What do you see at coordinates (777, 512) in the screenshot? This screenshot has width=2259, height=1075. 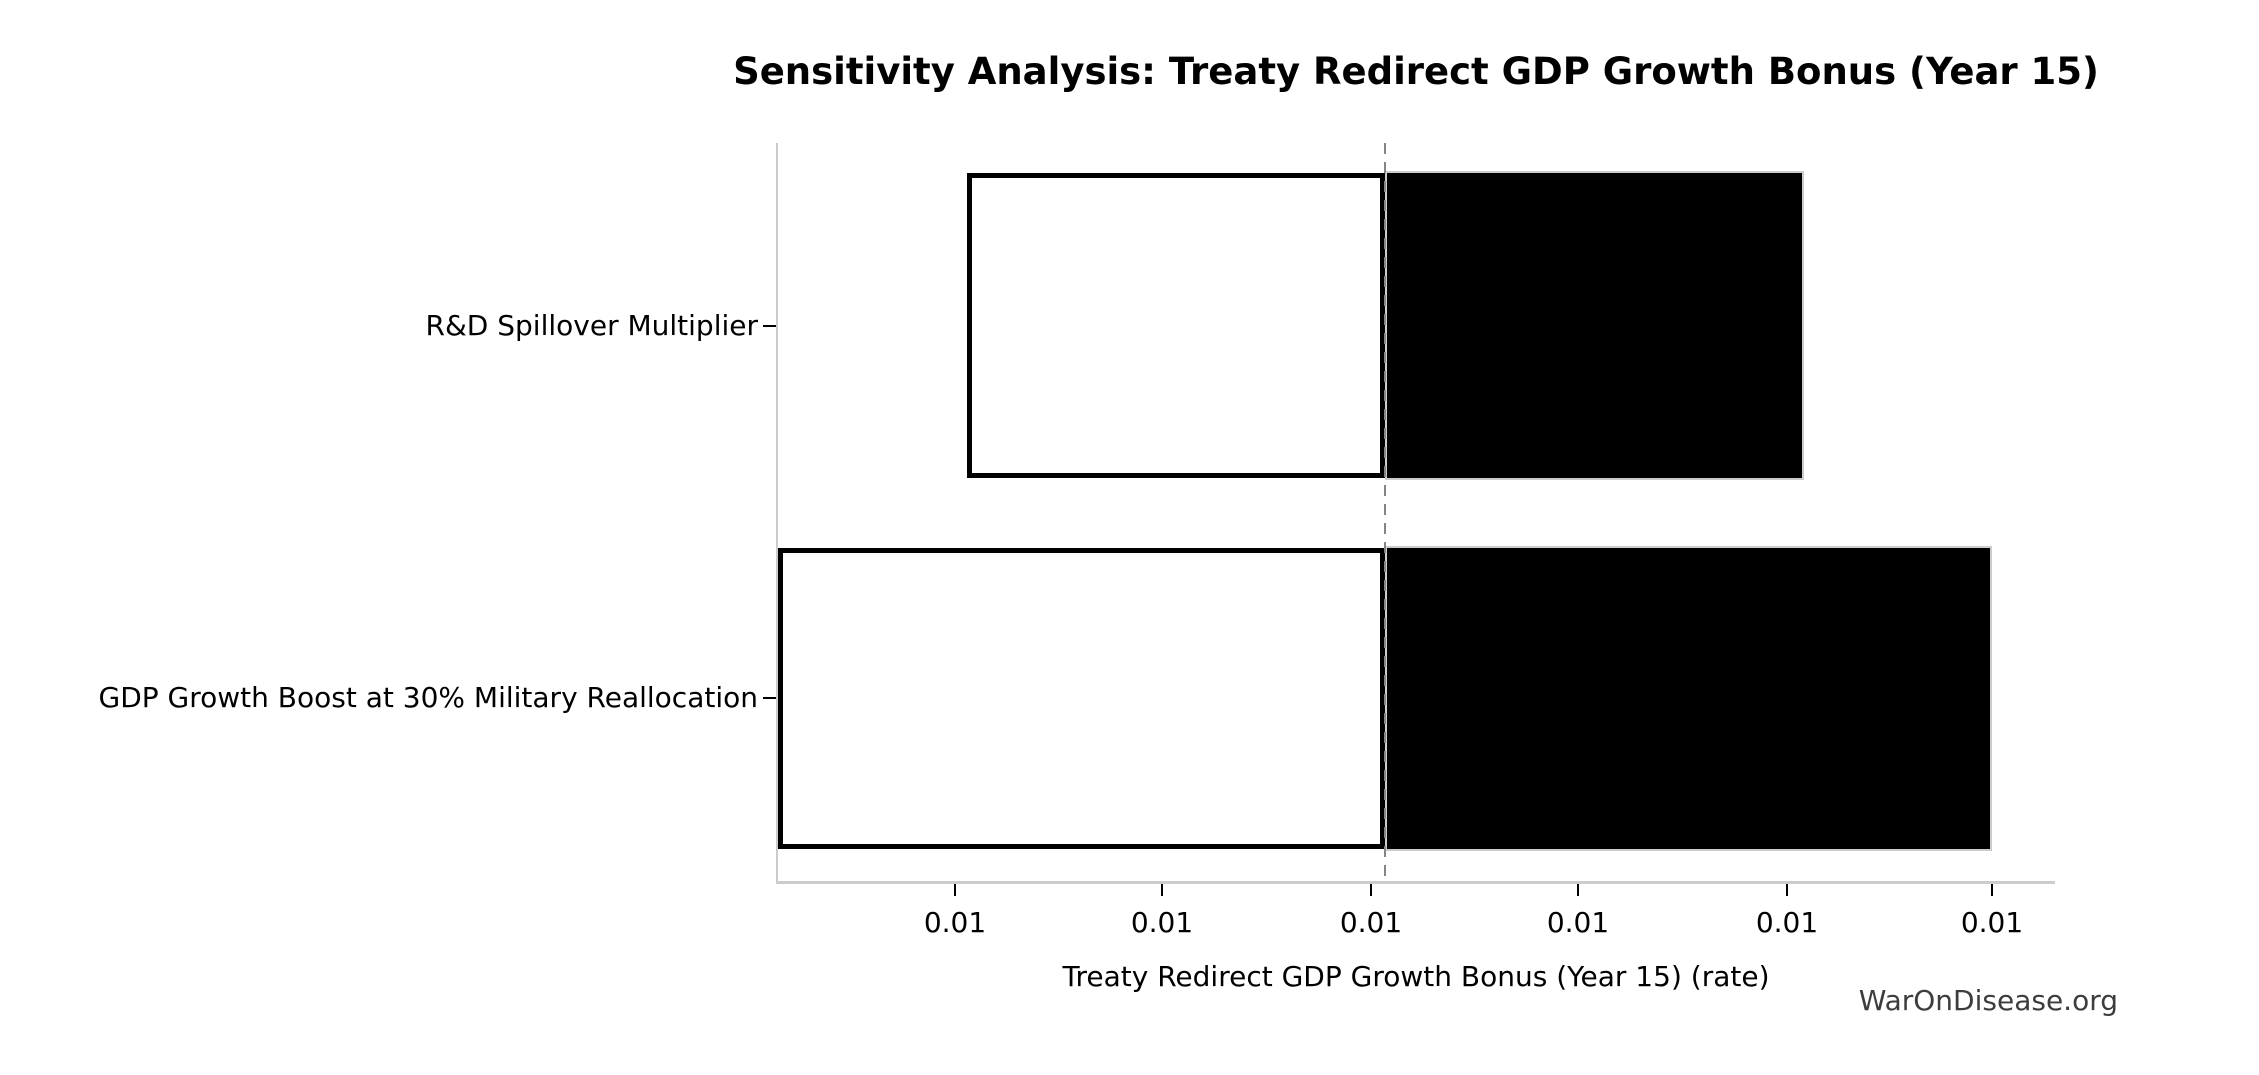 I see `y-axis-spine` at bounding box center [777, 512].